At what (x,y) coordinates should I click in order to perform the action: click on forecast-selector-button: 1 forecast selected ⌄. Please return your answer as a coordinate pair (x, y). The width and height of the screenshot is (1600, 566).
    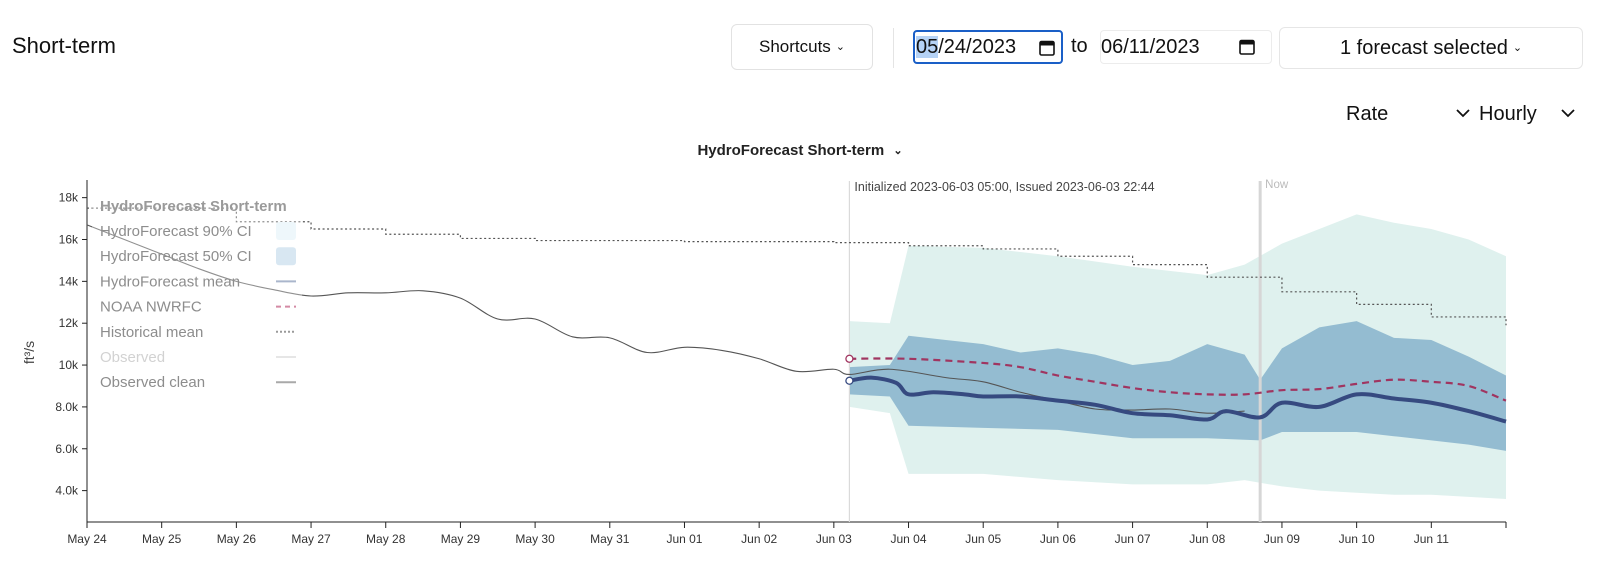
    Looking at the image, I should click on (1431, 48).